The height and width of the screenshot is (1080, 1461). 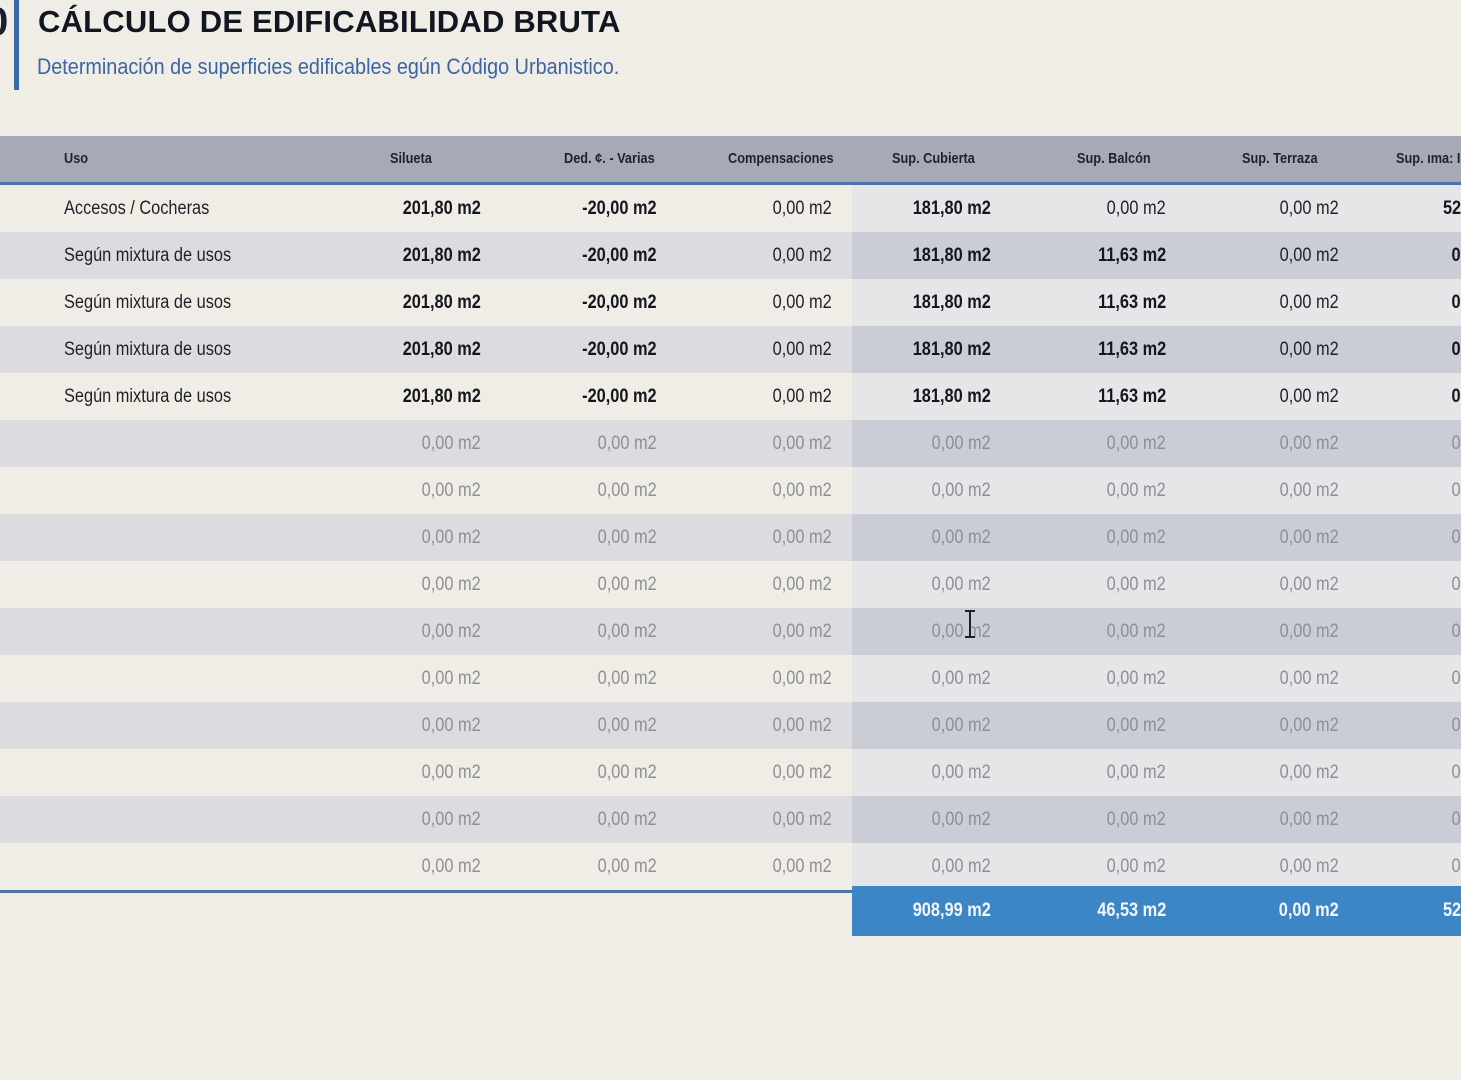 What do you see at coordinates (933, 158) in the screenshot?
I see `col-header-sup-cubierta: Sup. Cubierta` at bounding box center [933, 158].